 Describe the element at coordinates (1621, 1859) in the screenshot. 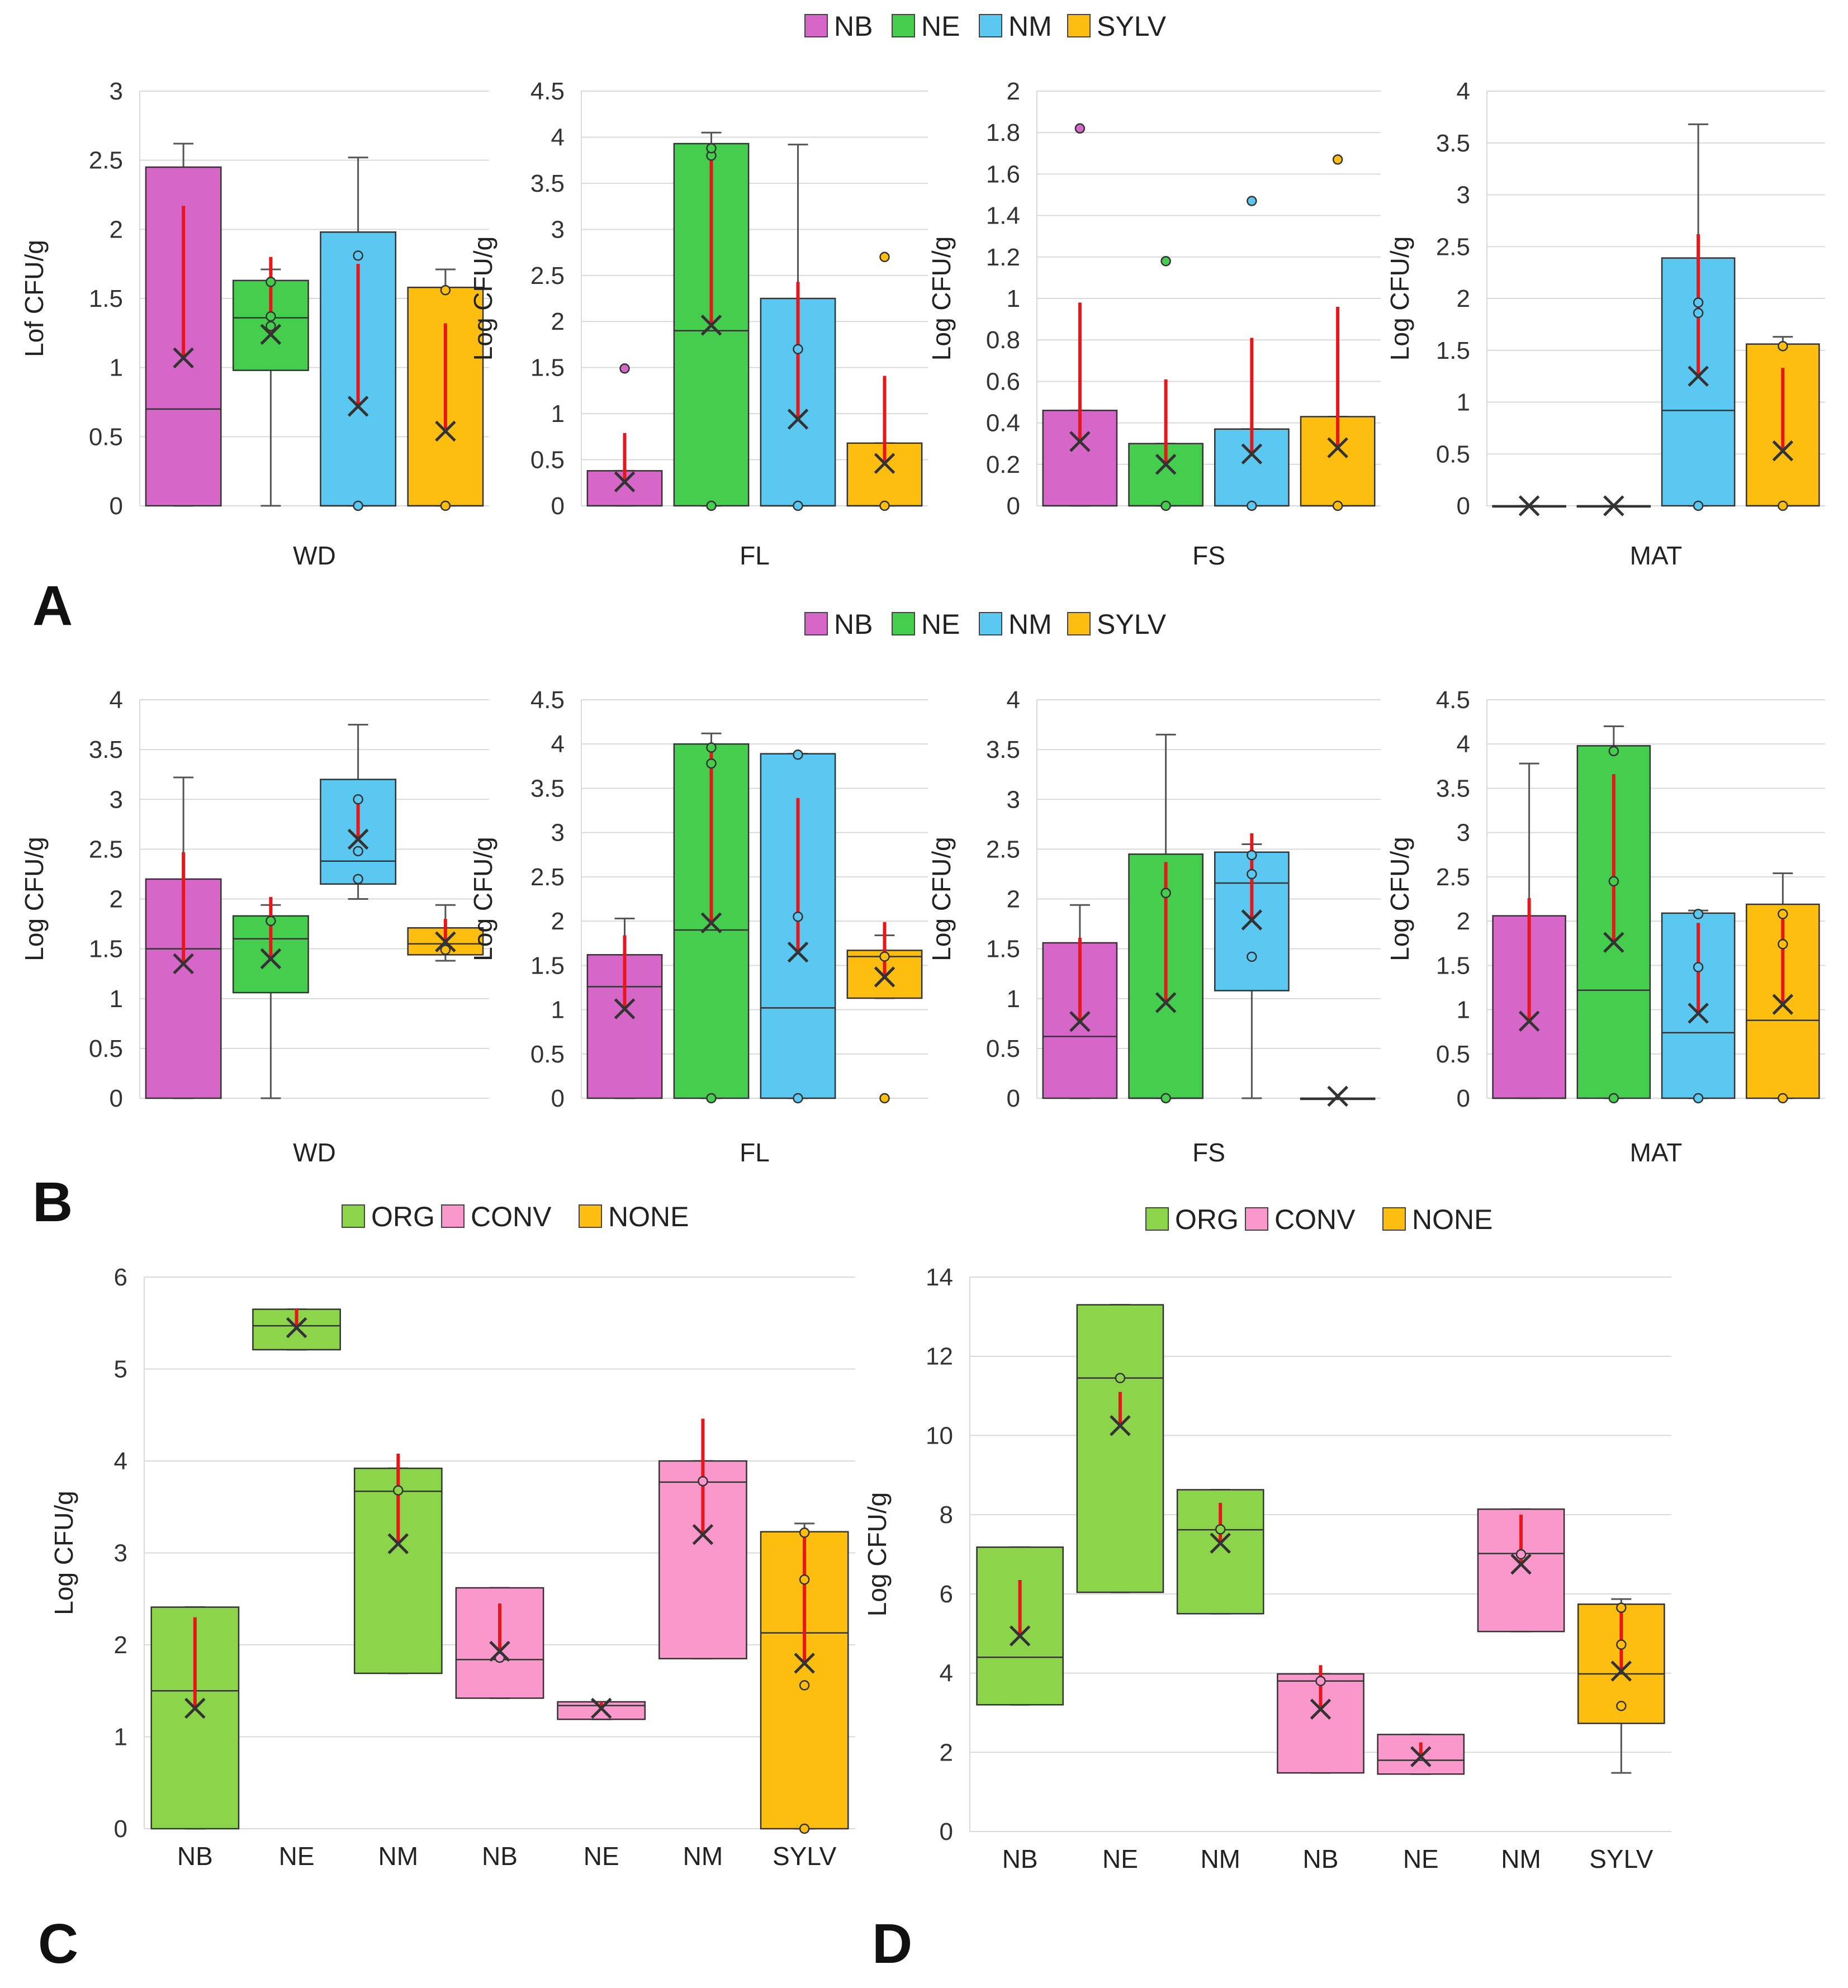

I see `x-tick-label: SYLV` at that location.